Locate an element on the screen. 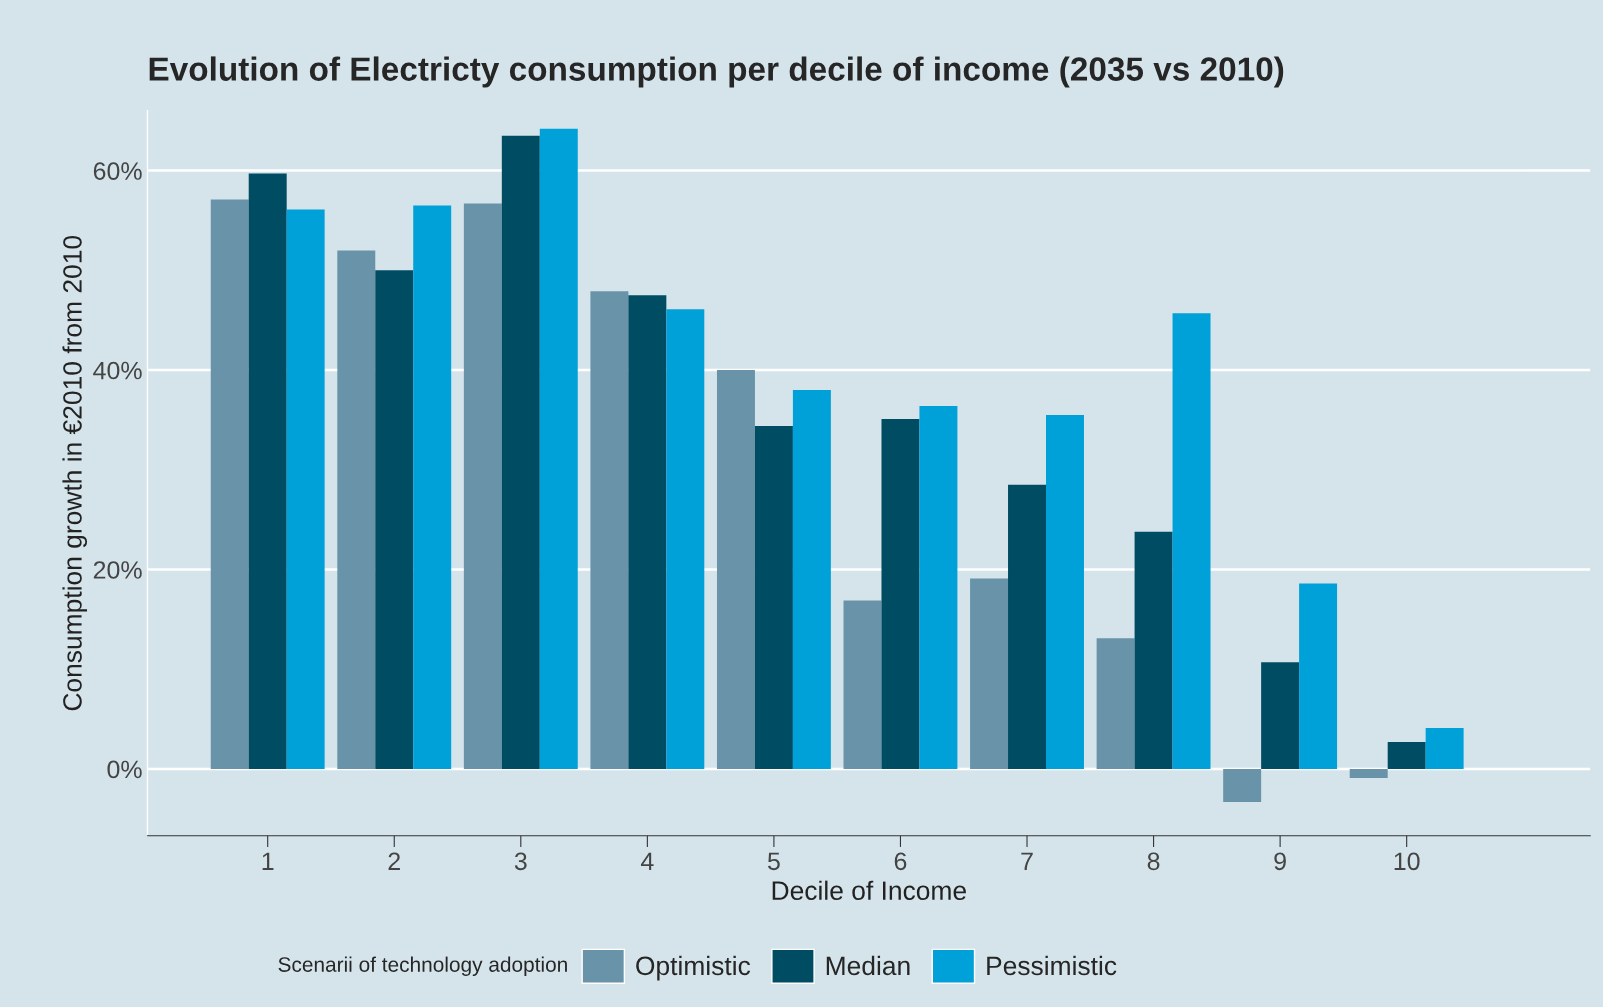 This screenshot has width=1603, height=1007. legend-label: Pessimistic is located at coordinates (1052, 965).